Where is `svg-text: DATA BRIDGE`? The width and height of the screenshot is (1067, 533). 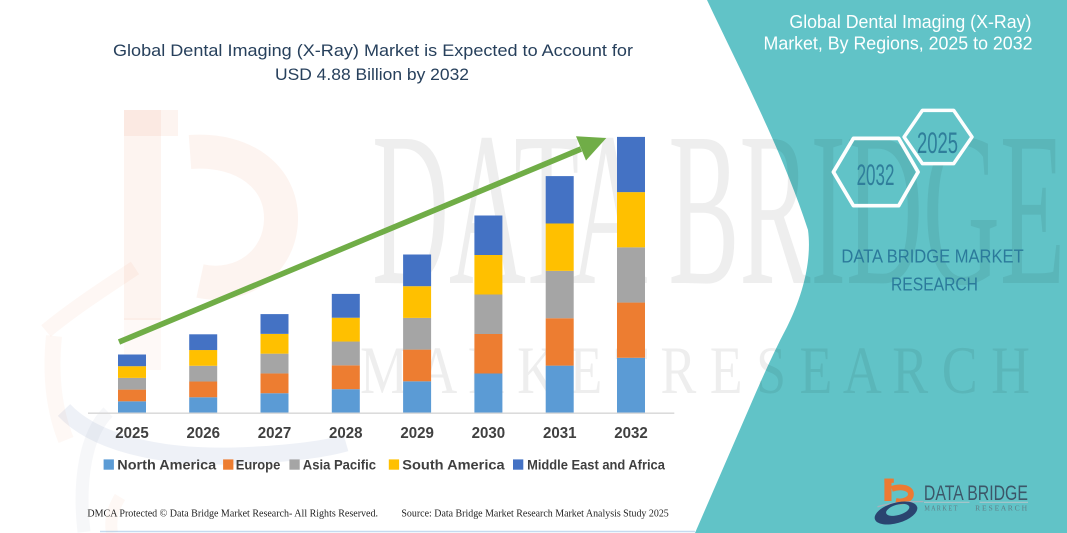
svg-text: DATA BRIDGE is located at coordinates (976, 493).